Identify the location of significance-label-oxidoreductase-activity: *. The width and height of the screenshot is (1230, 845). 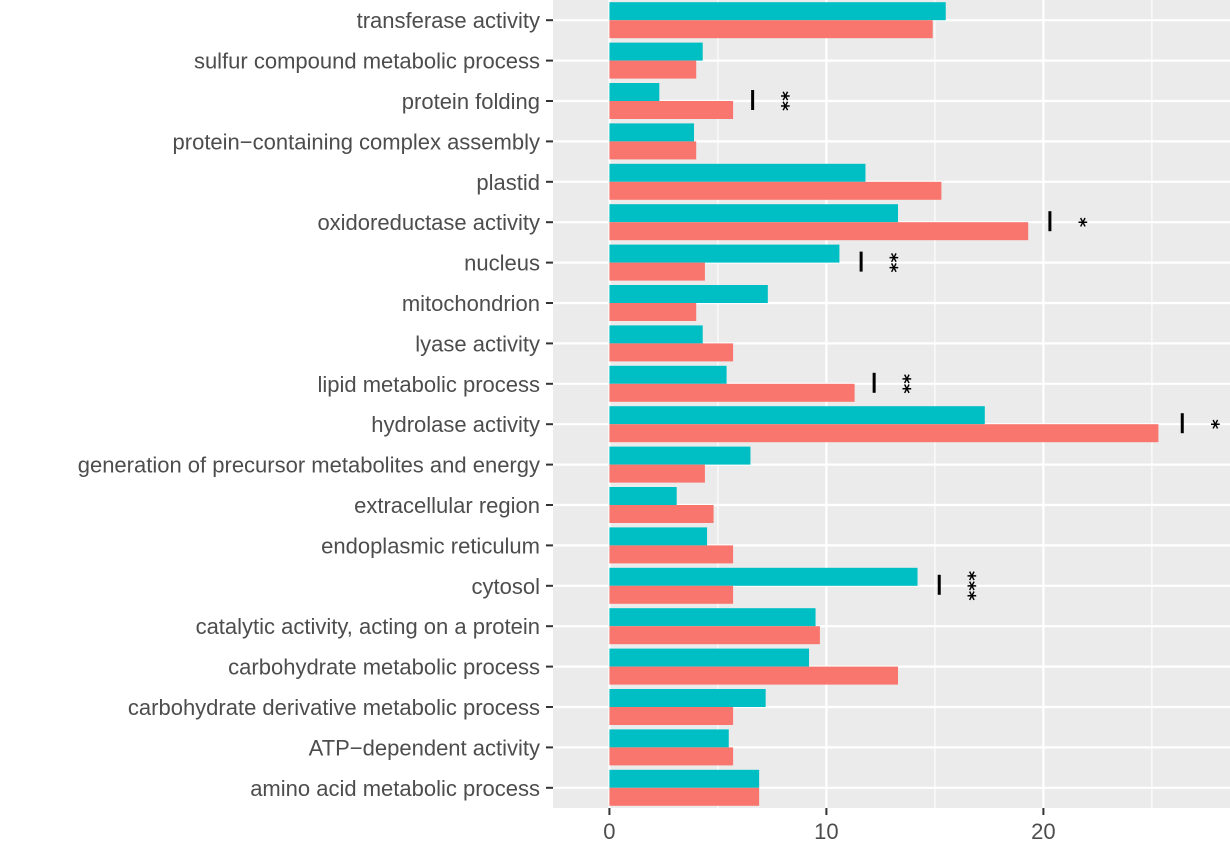
(1079, 222).